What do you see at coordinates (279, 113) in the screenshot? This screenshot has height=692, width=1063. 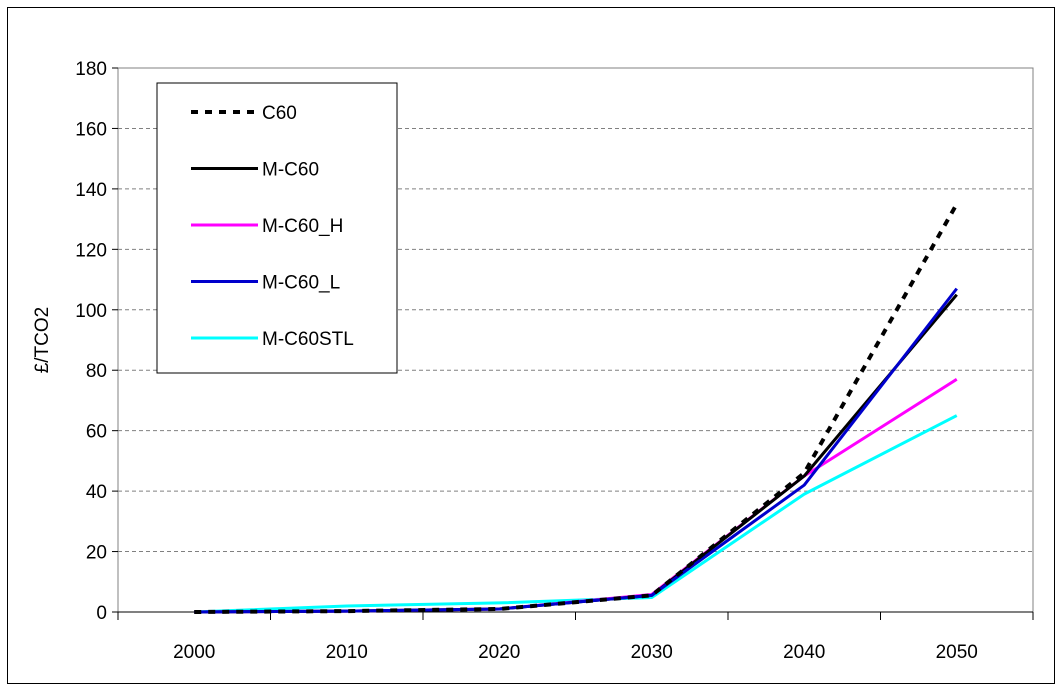 I see `legend-label: C60` at bounding box center [279, 113].